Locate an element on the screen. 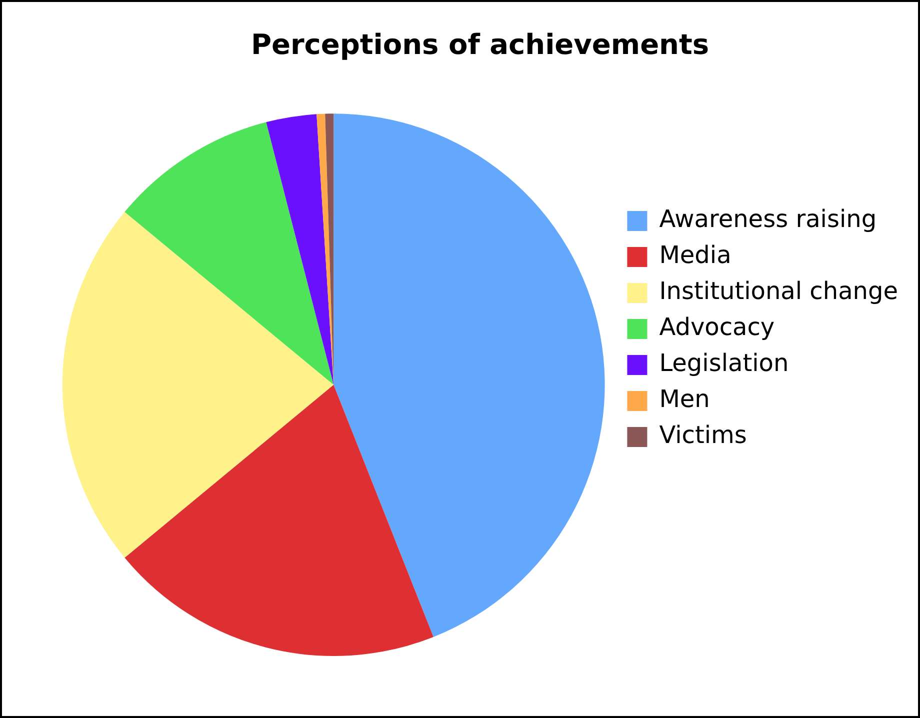  legend-label: Media is located at coordinates (695, 255).